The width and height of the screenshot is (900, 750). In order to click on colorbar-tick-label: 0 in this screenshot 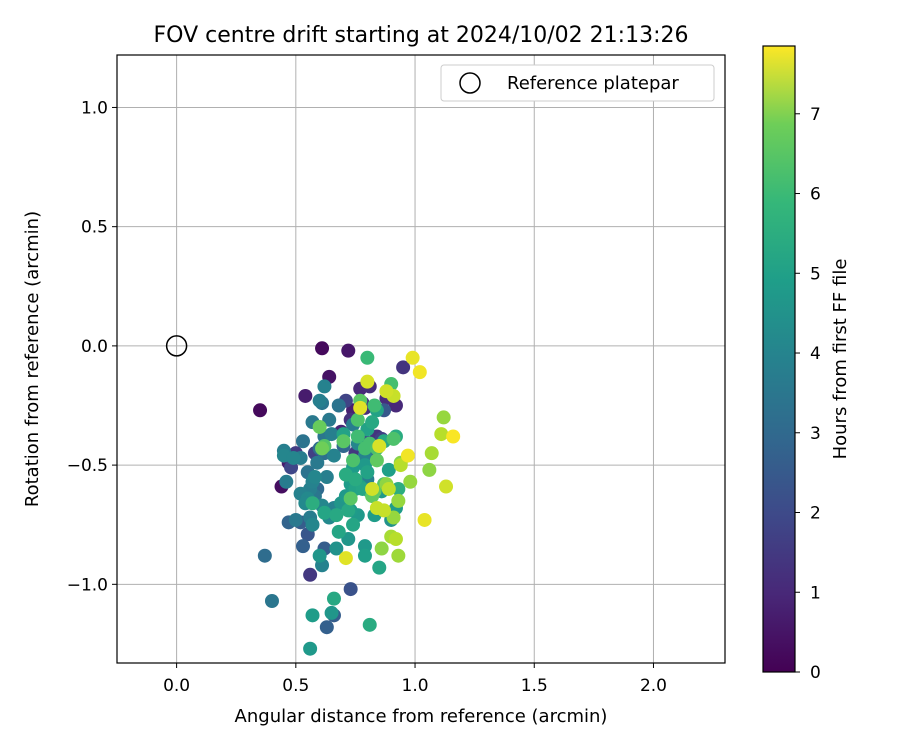, I will do `click(815, 673)`.